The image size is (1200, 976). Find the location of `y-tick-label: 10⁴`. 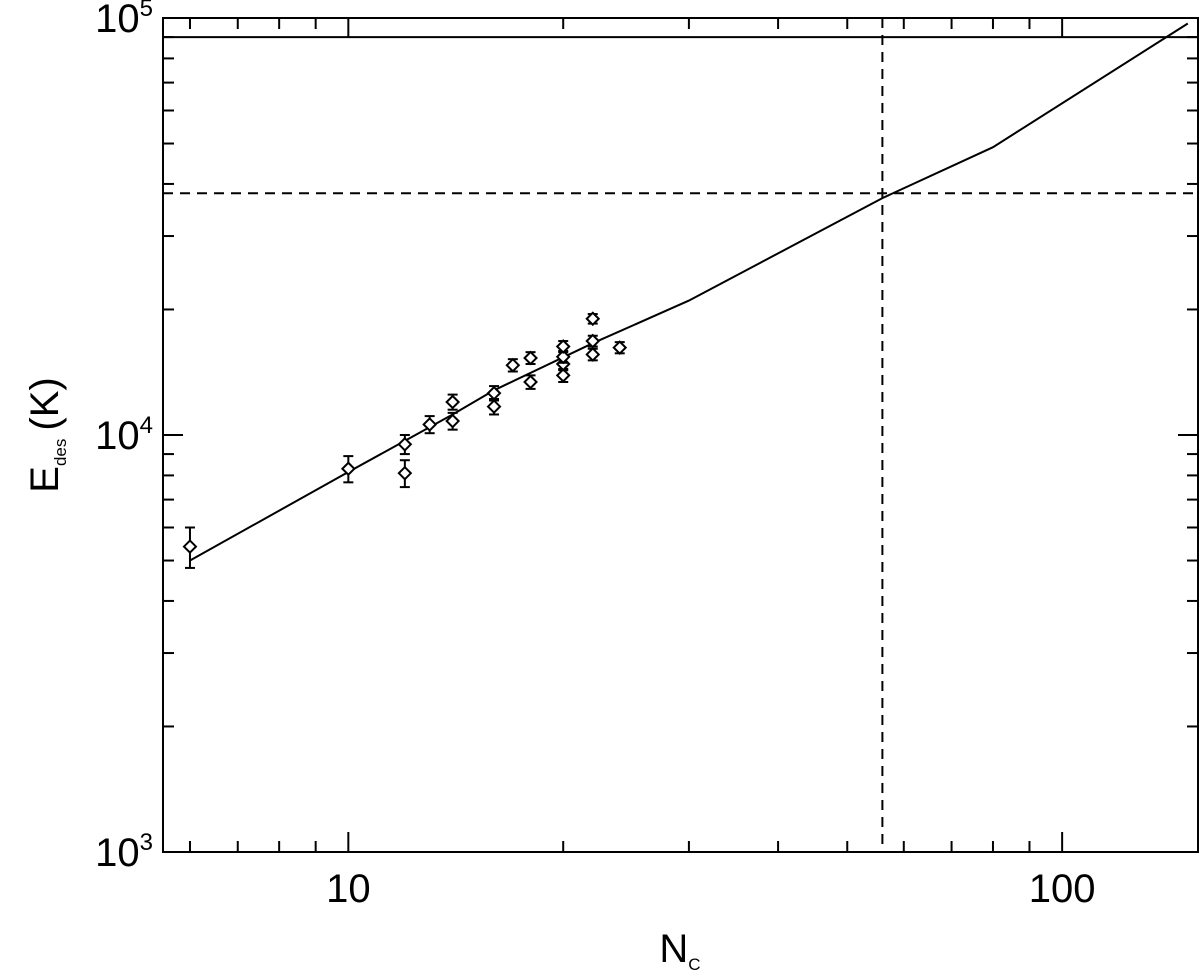

y-tick-label: 10⁴ is located at coordinates (124, 435).